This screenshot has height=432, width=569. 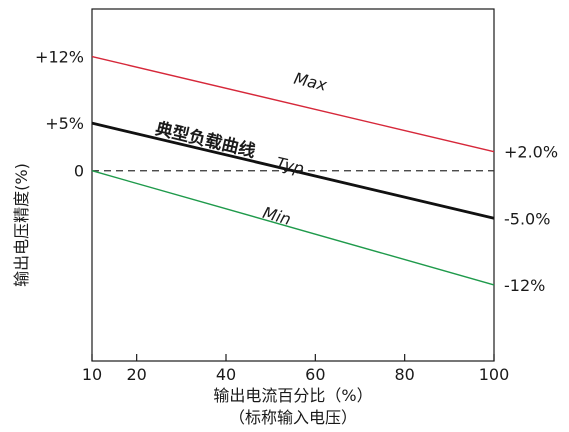 What do you see at coordinates (64, 123) in the screenshot?
I see `y-tick-label: +5%` at bounding box center [64, 123].